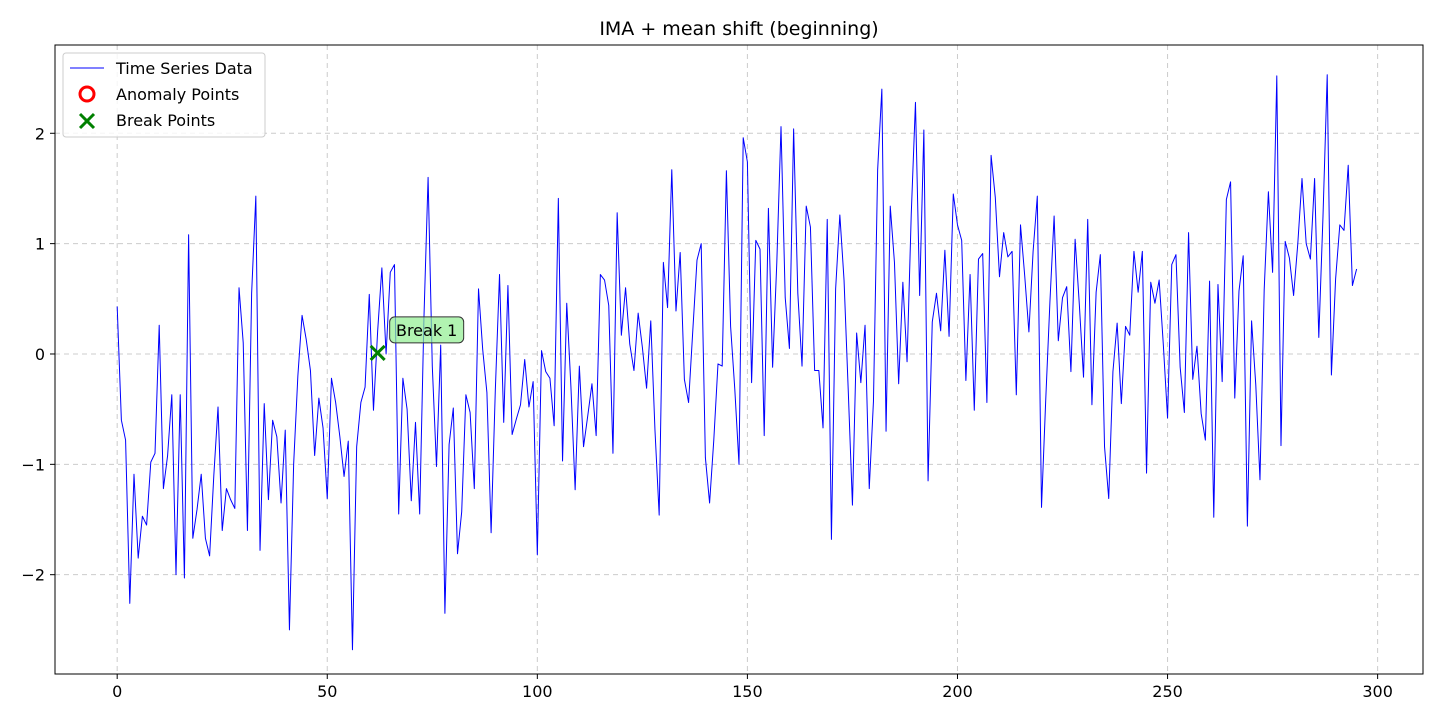 Image resolution: width=1440 pixels, height=720 pixels. I want to click on y-tick-label: 0, so click(40, 354).